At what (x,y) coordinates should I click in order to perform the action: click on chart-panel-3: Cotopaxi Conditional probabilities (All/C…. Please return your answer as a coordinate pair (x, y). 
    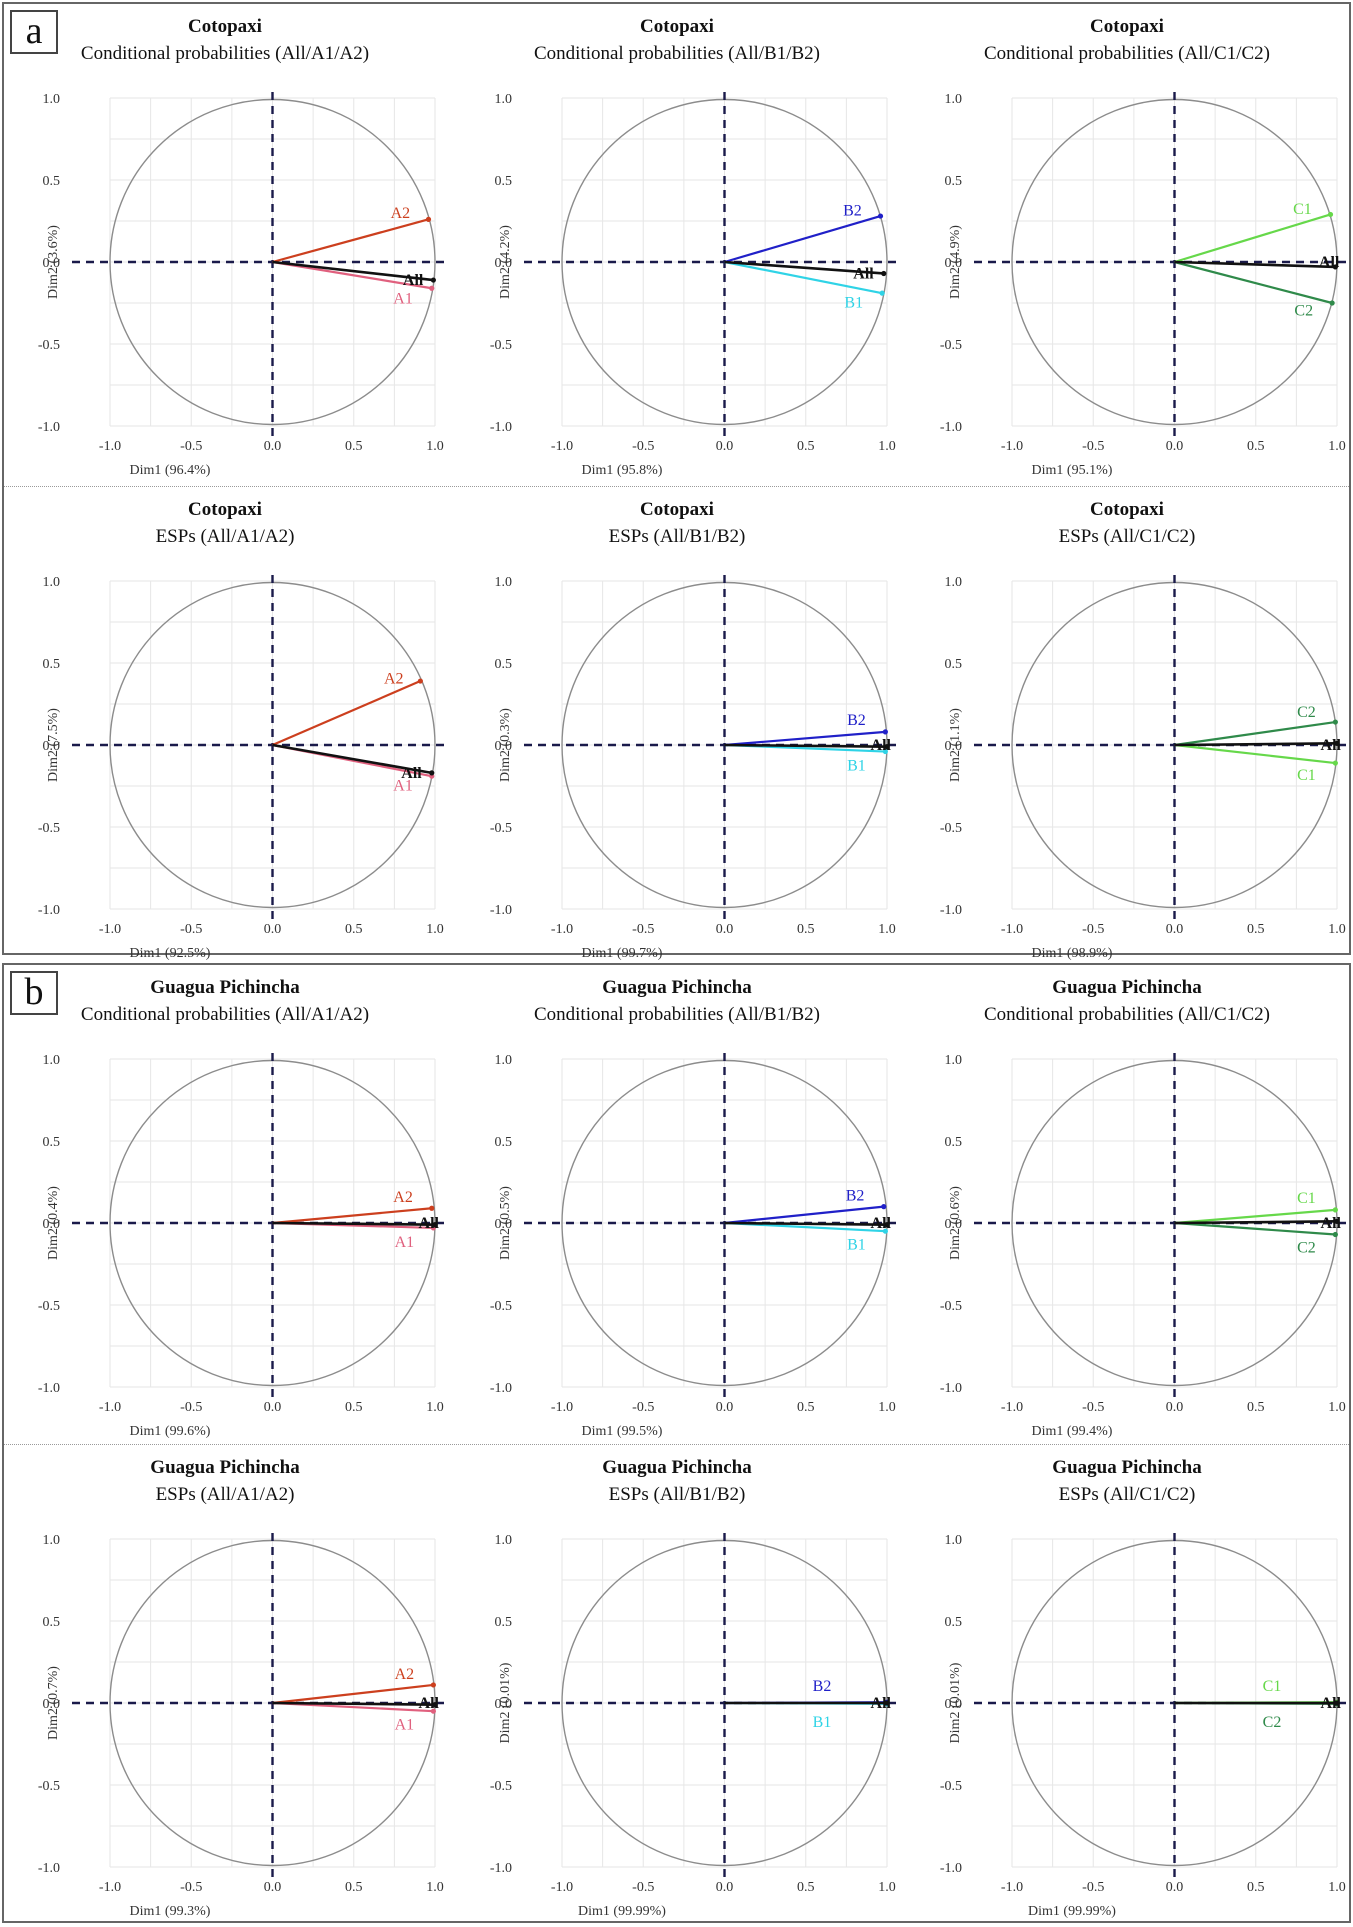
    Looking at the image, I should click on (1143, 247).